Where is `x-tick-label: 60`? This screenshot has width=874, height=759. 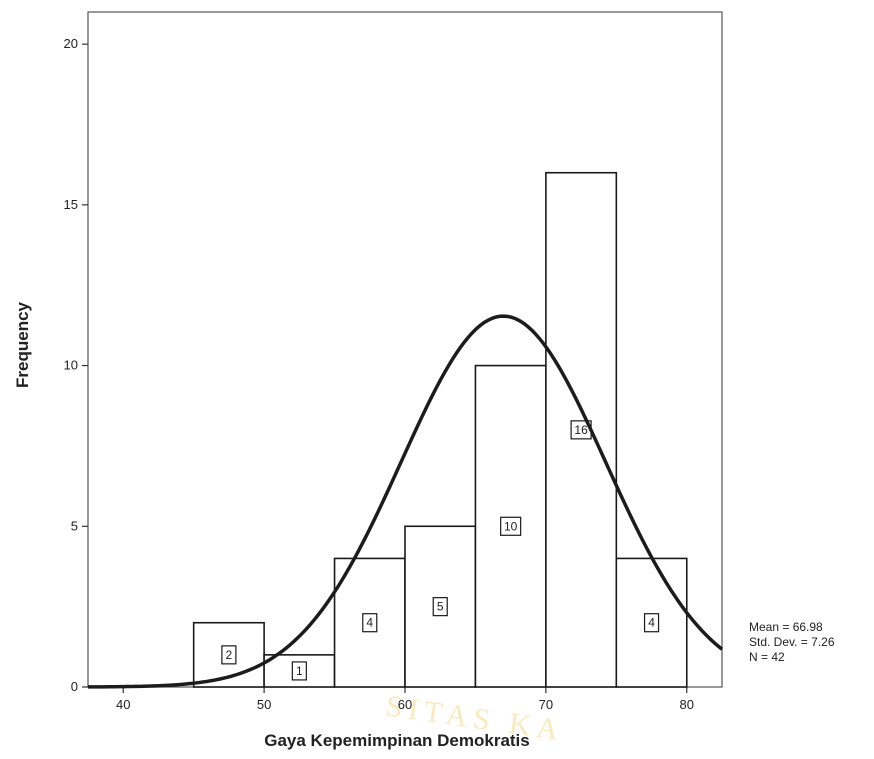
x-tick-label: 60 is located at coordinates (405, 704).